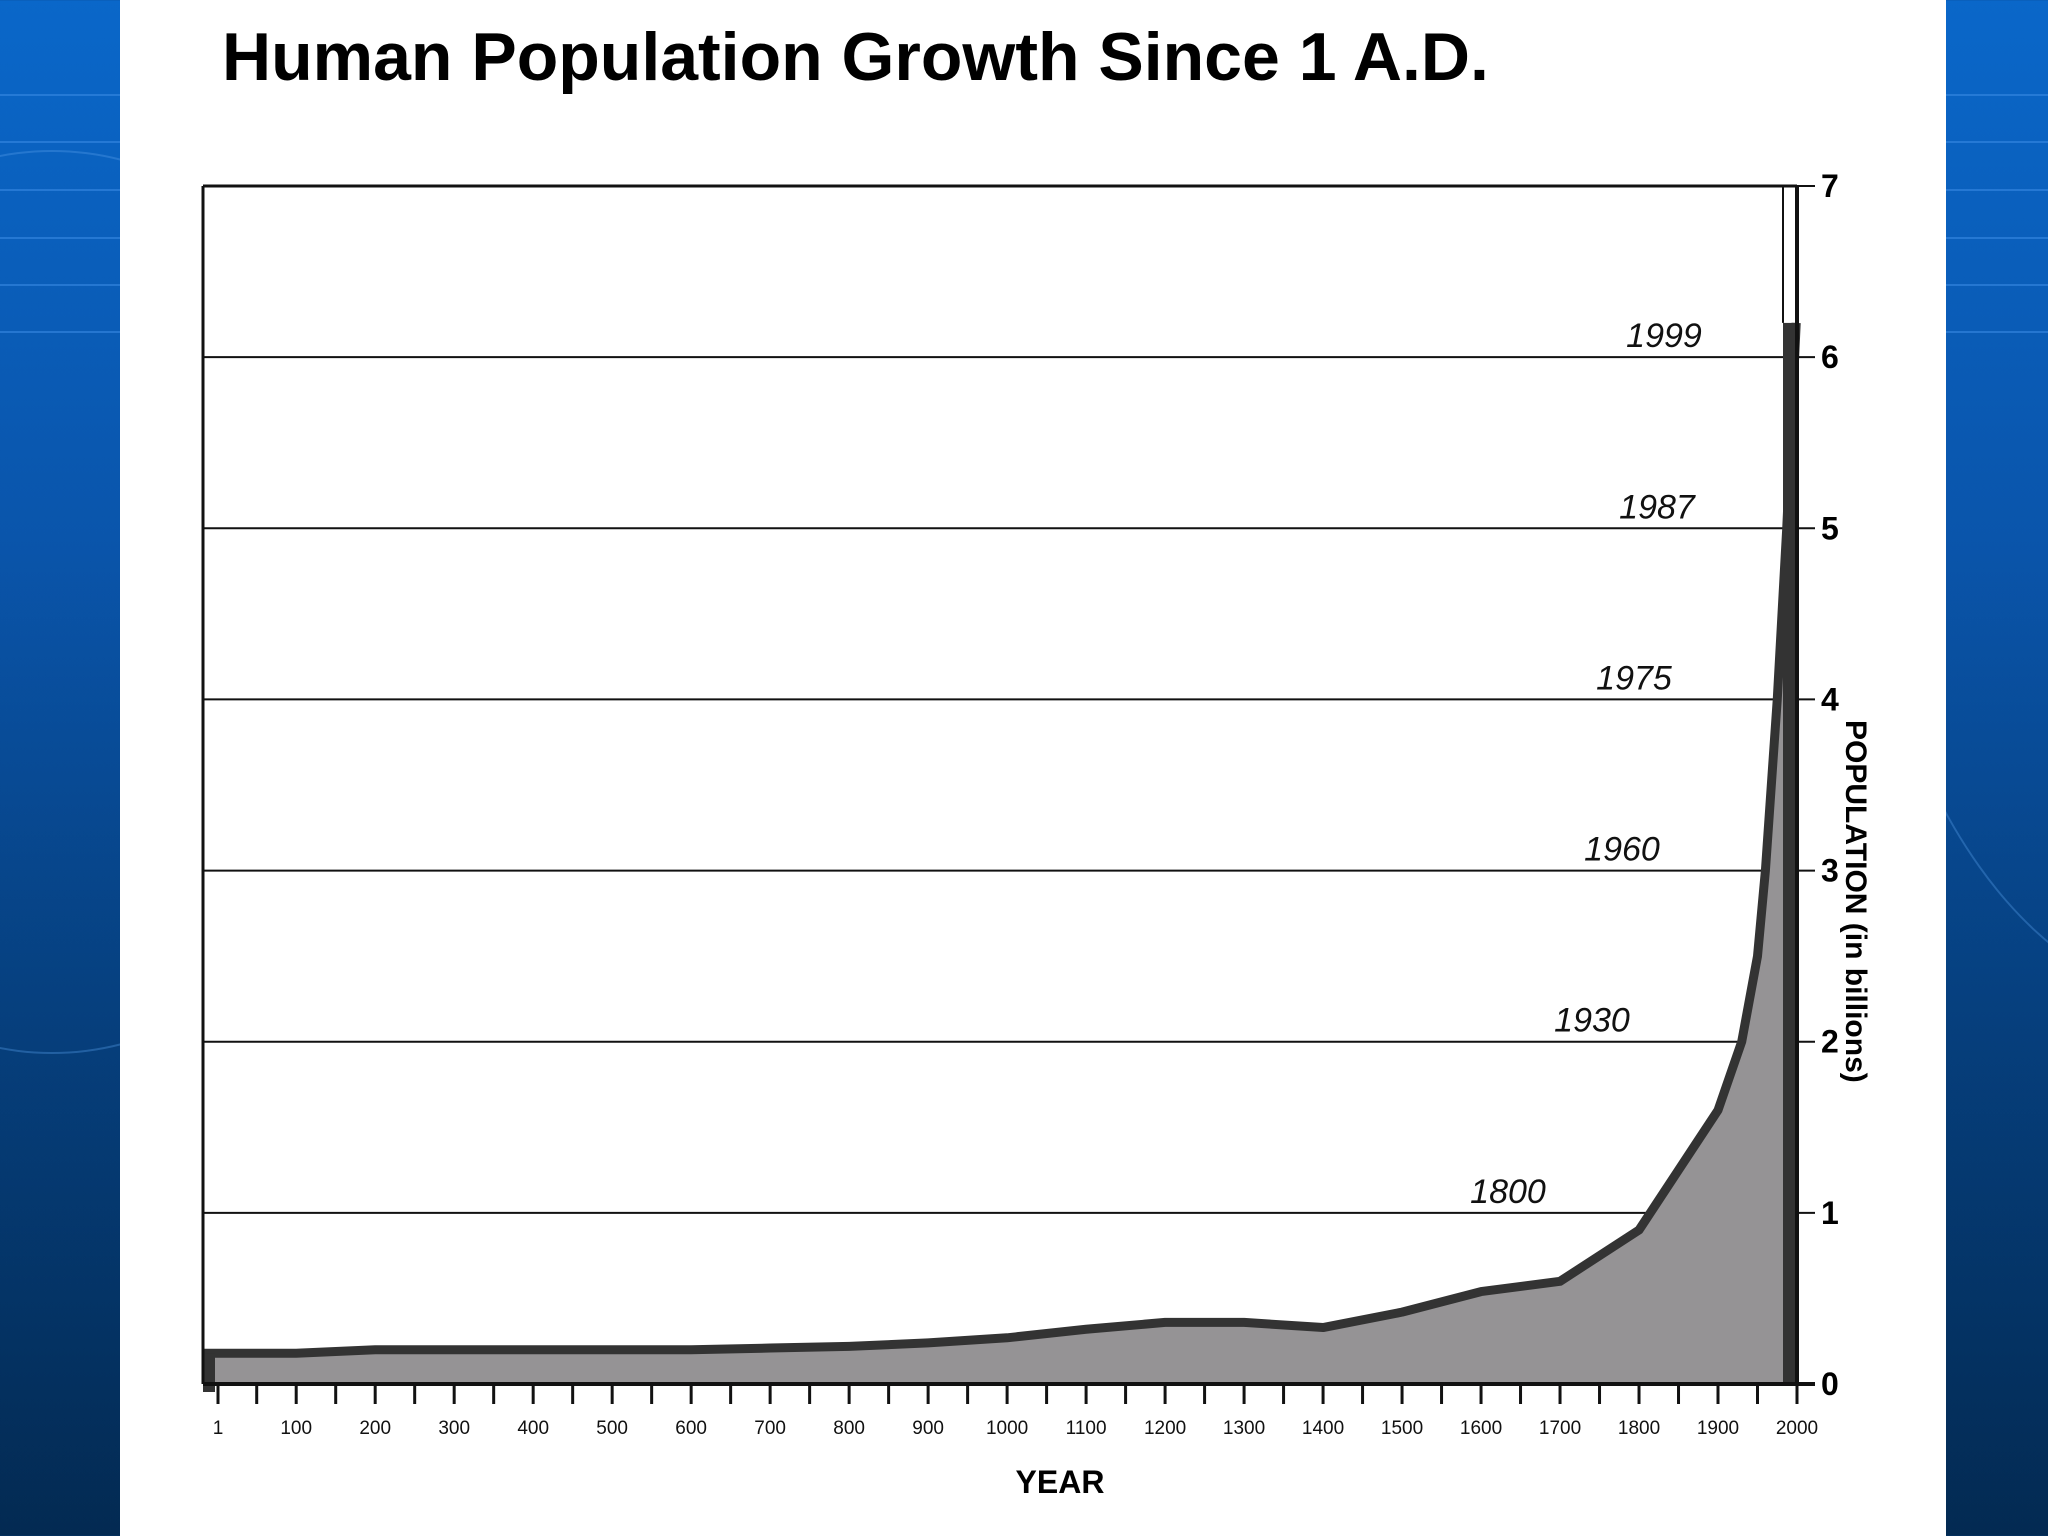 This screenshot has width=2048, height=1536. I want to click on x-tick-label: 600, so click(691, 1428).